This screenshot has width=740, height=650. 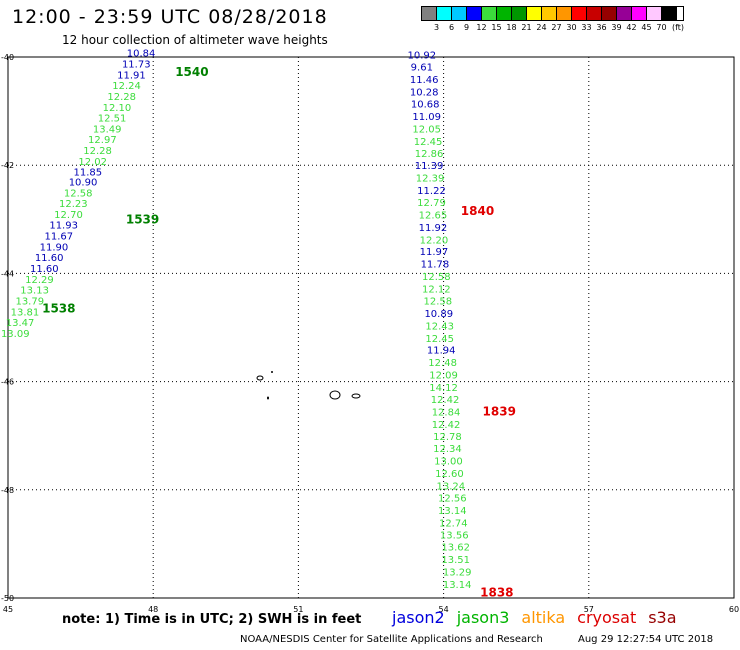 I want to click on legend-unit: (ft), so click(x=678, y=27).